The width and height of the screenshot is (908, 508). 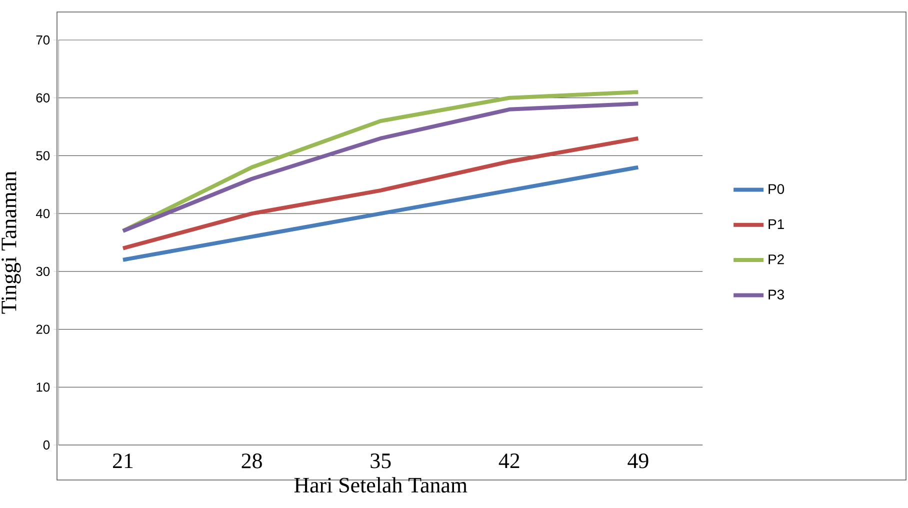 I want to click on legend-label: P2, so click(x=776, y=259).